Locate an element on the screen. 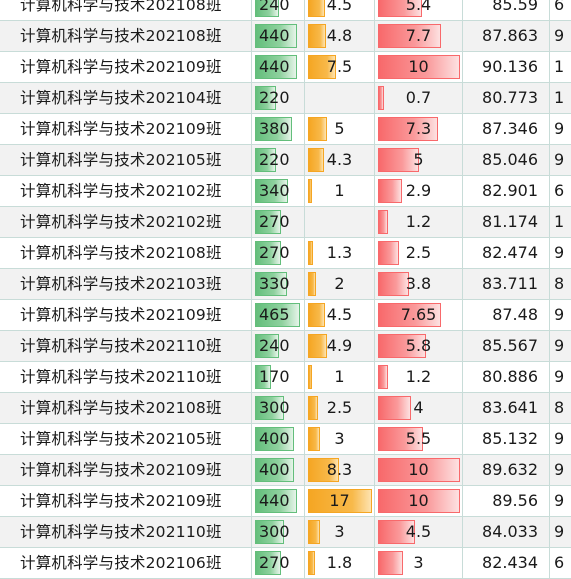  table-cell-c: 7.7 is located at coordinates (419, 36).